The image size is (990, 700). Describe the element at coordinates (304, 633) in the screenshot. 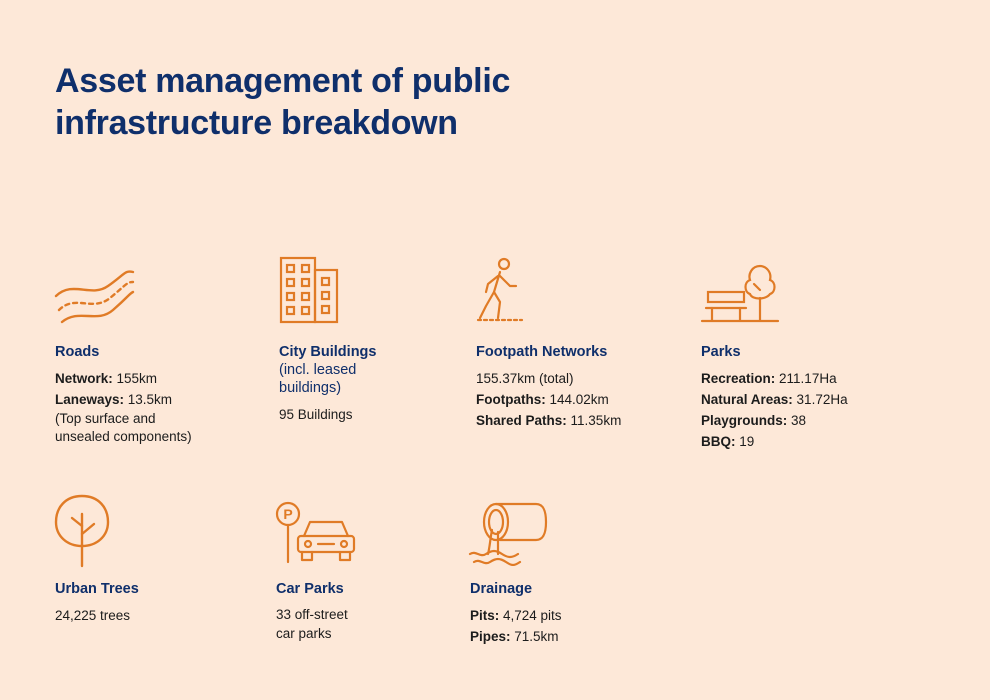

I see `car-parks-line-2: car parks` at that location.